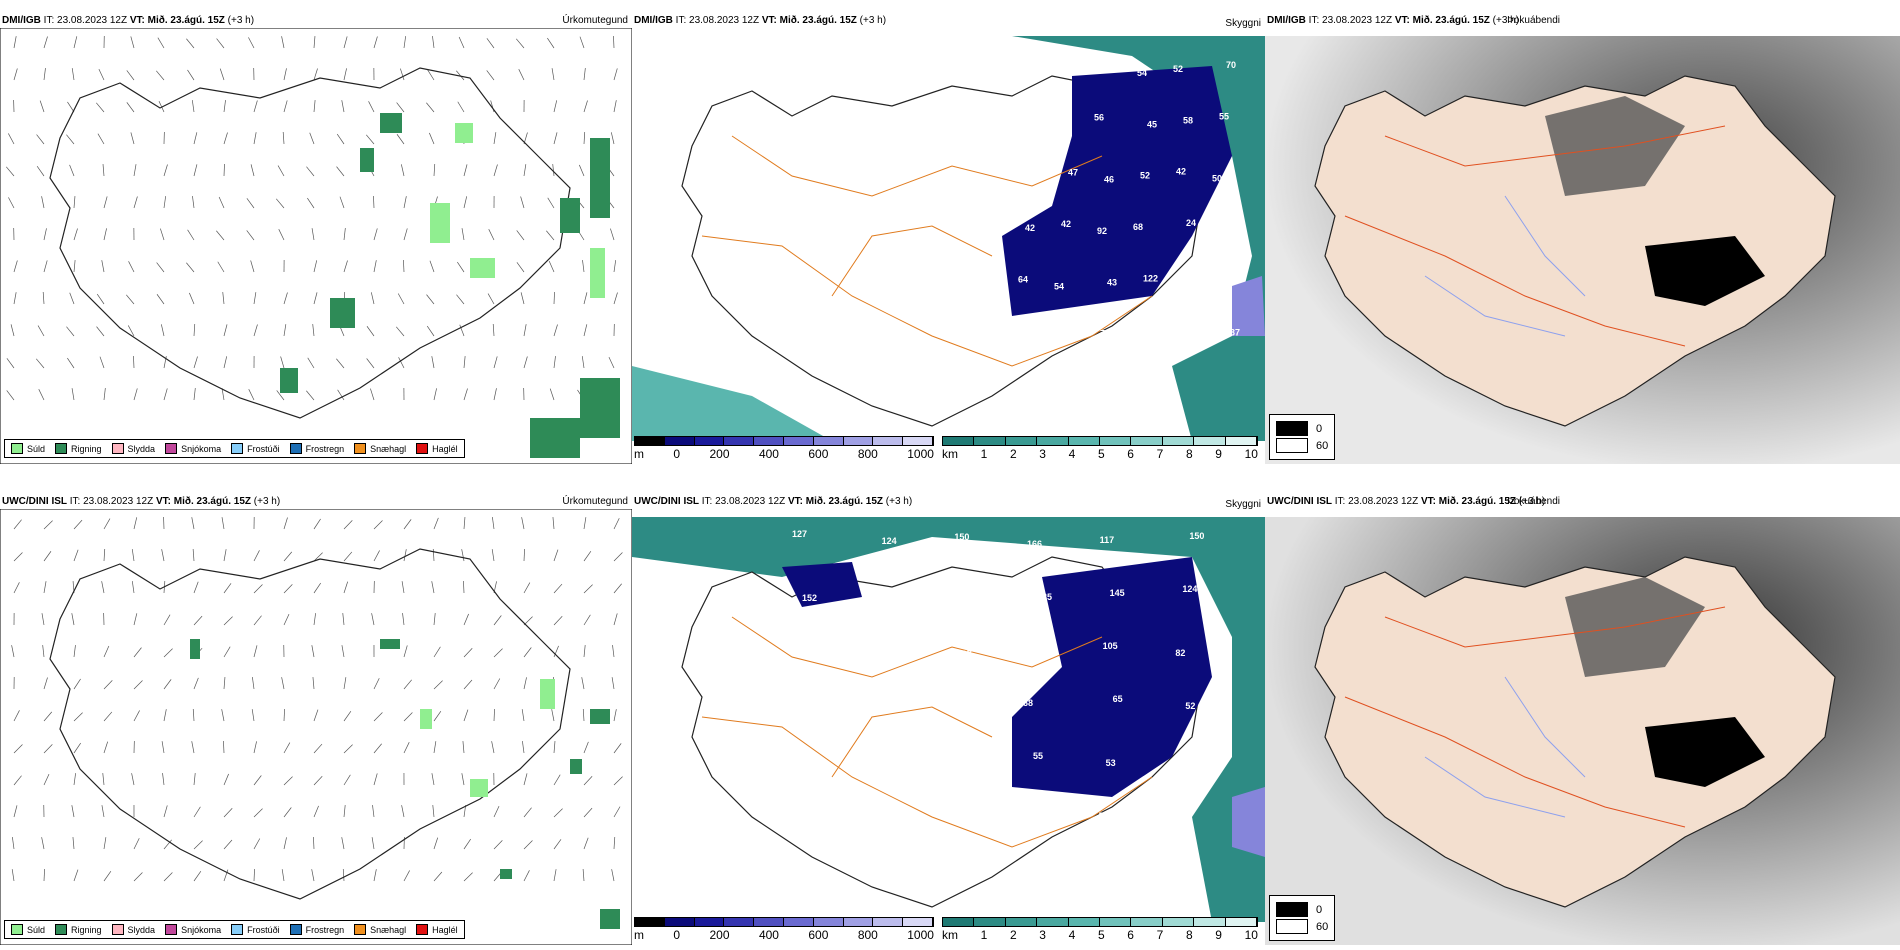  I want to click on legend-label: Rigning, so click(86, 448).